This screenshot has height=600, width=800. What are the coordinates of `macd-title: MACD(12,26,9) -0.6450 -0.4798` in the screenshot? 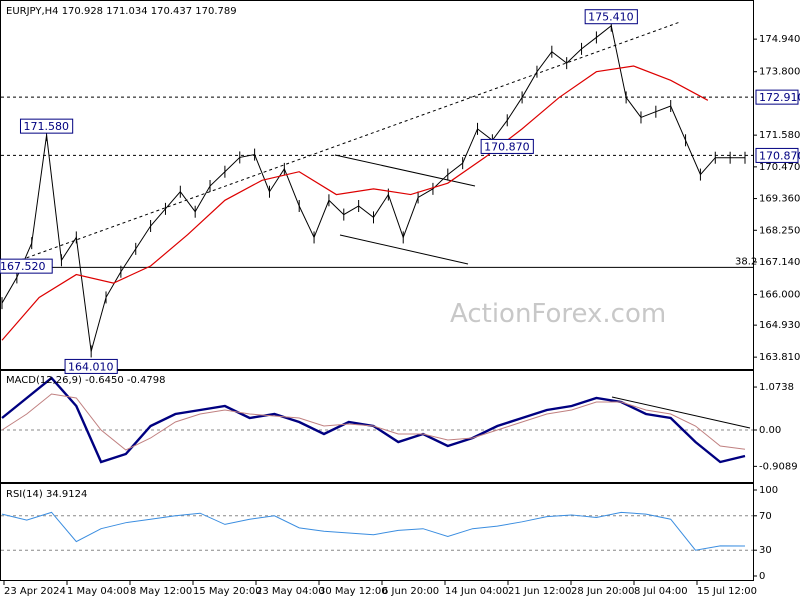 It's located at (86, 380).